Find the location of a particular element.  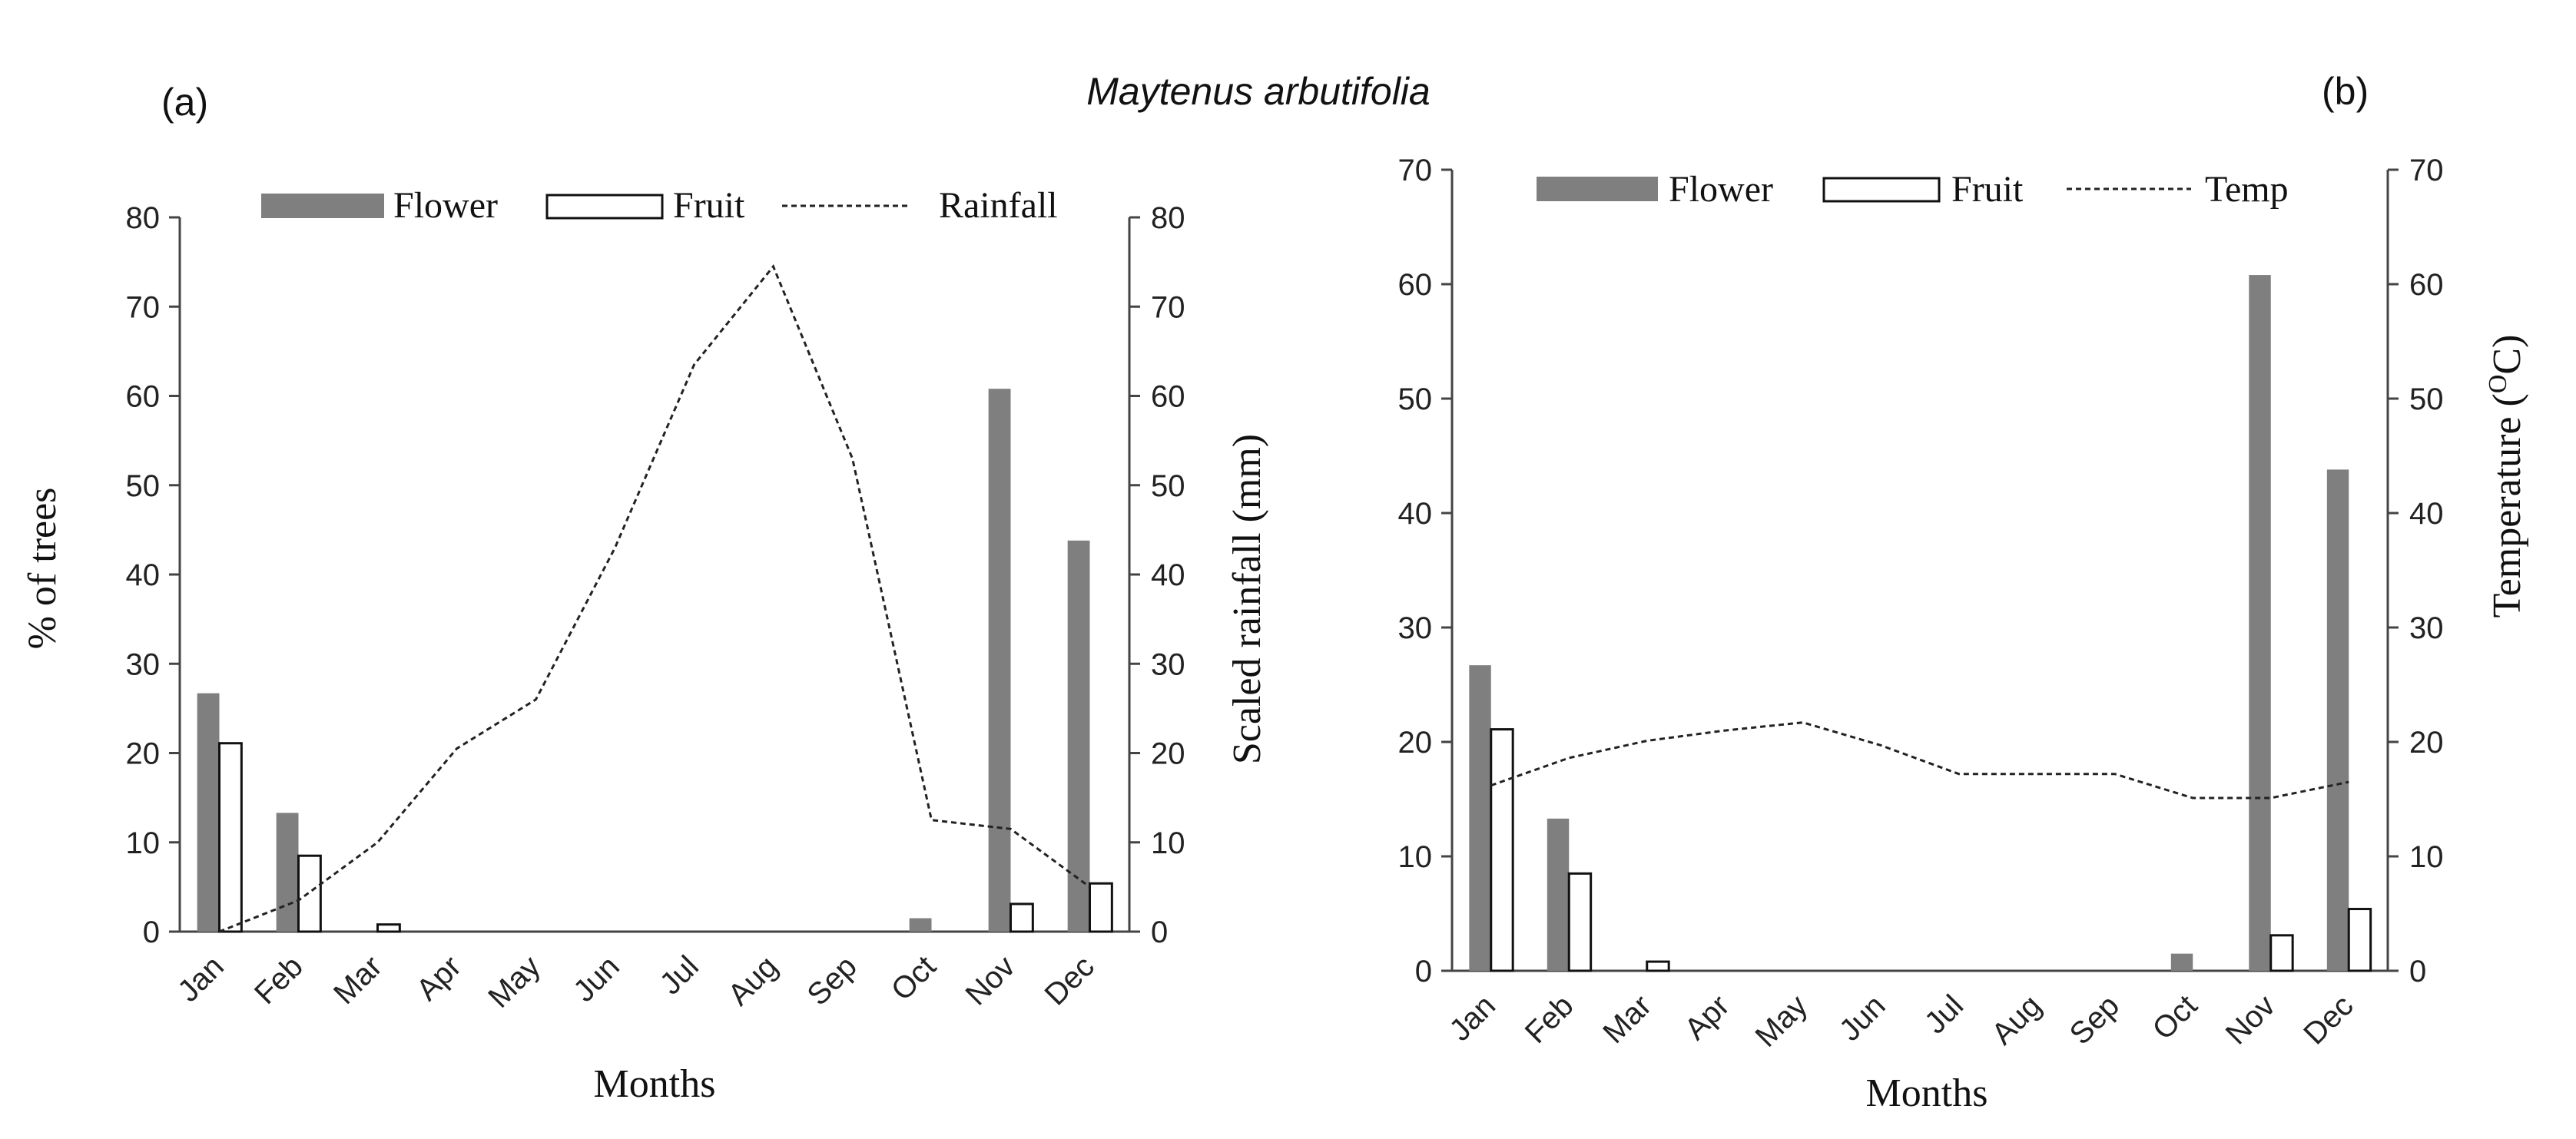

y-axis-title-right: Temperature (OC) is located at coordinates (2506, 476).